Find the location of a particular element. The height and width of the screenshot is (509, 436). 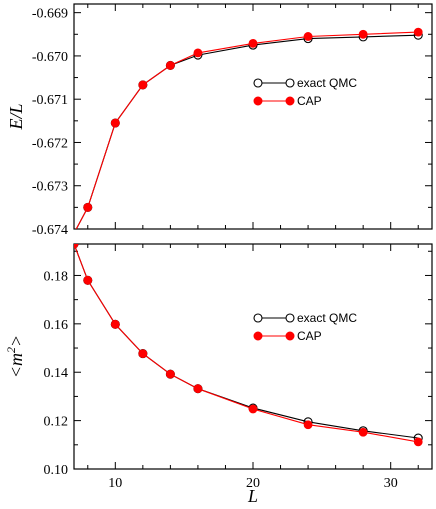

y-axis-label-end: > is located at coordinates (16, 341).